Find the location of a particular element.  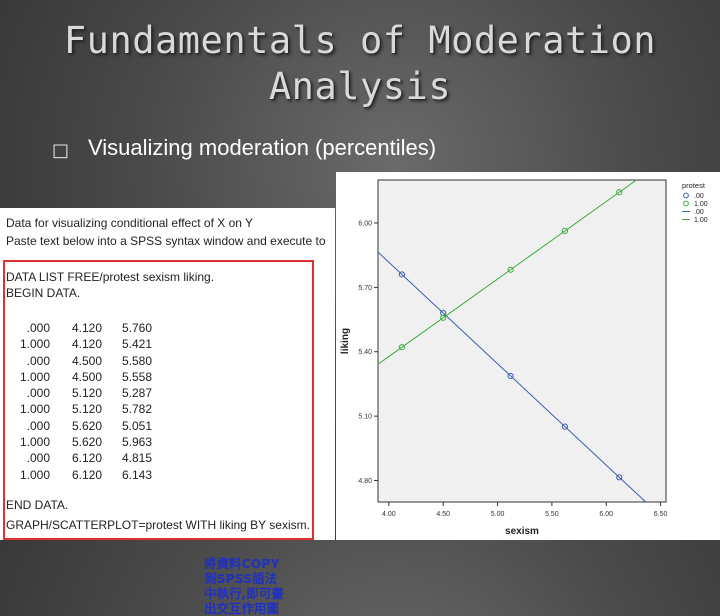

annotation-line: 出交互作用圖 is located at coordinates (242, 608).